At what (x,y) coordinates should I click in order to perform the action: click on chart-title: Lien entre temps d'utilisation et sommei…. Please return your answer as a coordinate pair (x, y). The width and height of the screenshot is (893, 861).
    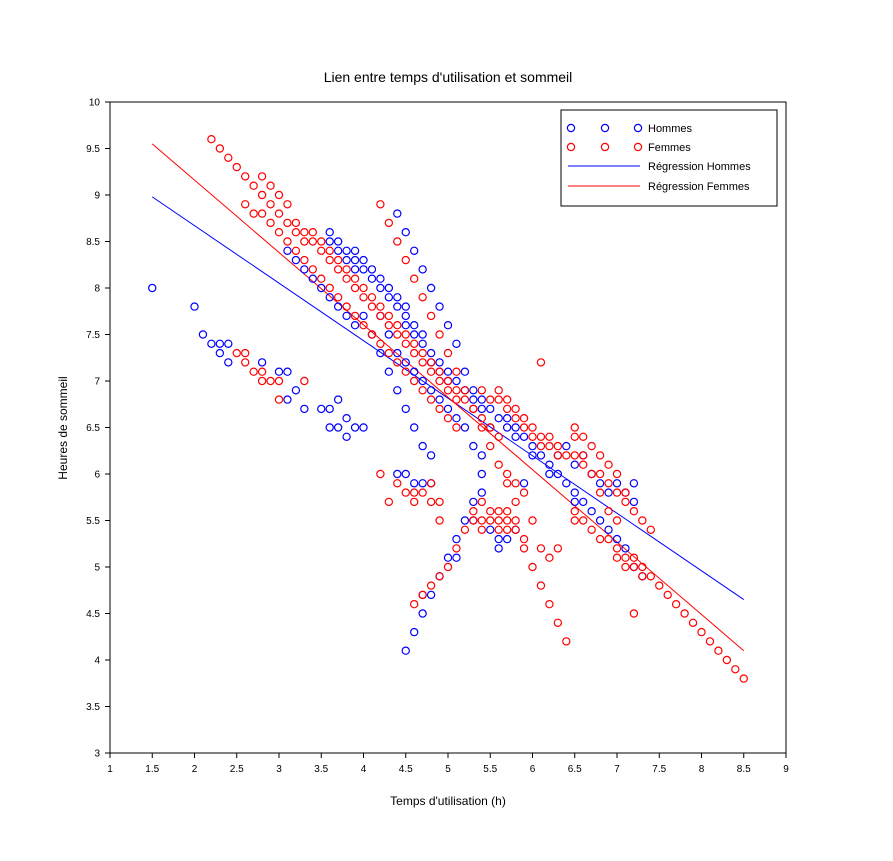
    Looking at the image, I should click on (448, 77).